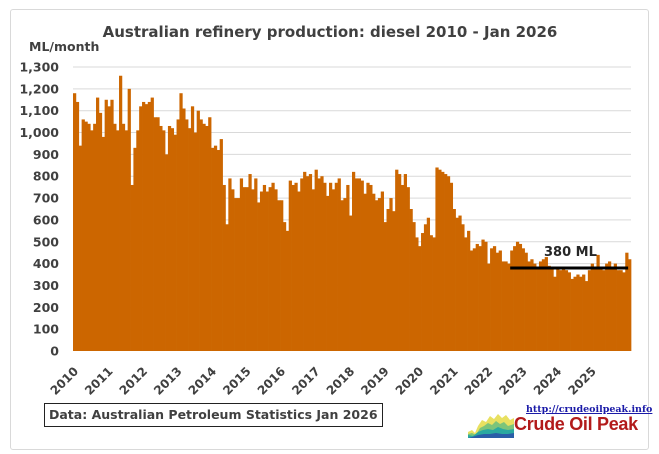 The height and width of the screenshot is (454, 659). What do you see at coordinates (203, 381) in the screenshot?
I see `x-tick-label: 2014` at bounding box center [203, 381].